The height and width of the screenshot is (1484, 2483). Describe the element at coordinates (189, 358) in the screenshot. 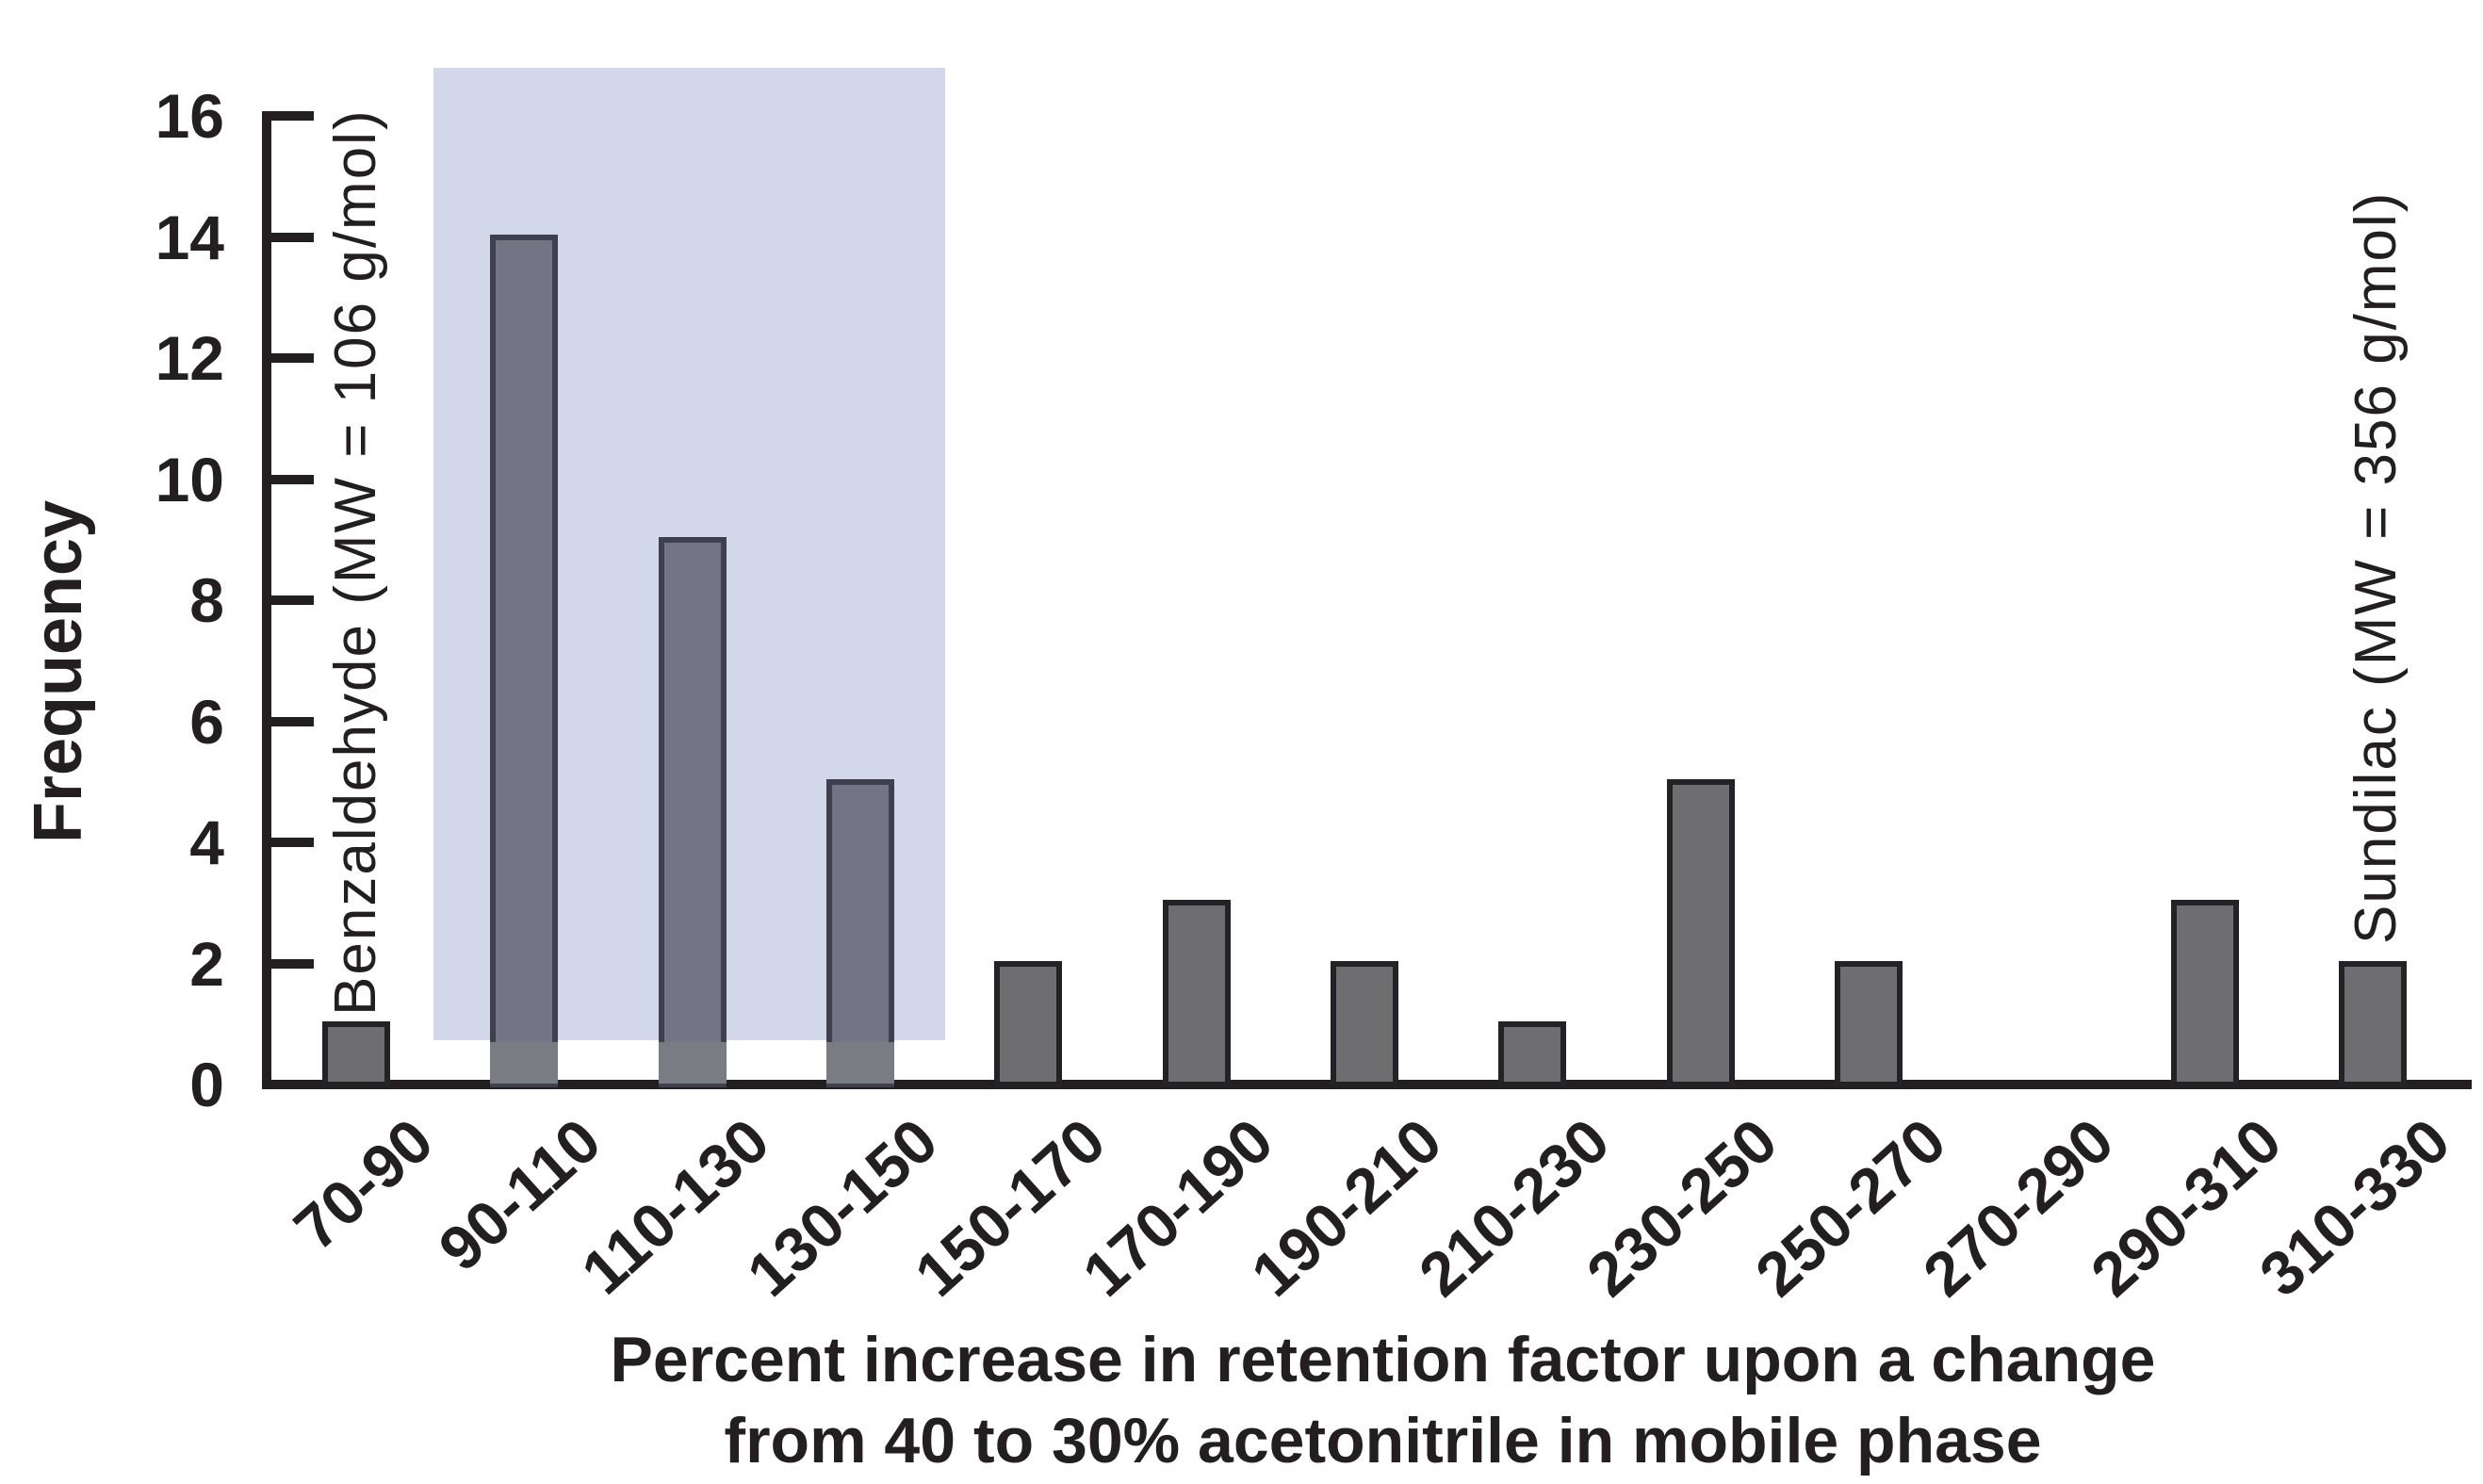

I see `y-tick-label-12: 12` at that location.